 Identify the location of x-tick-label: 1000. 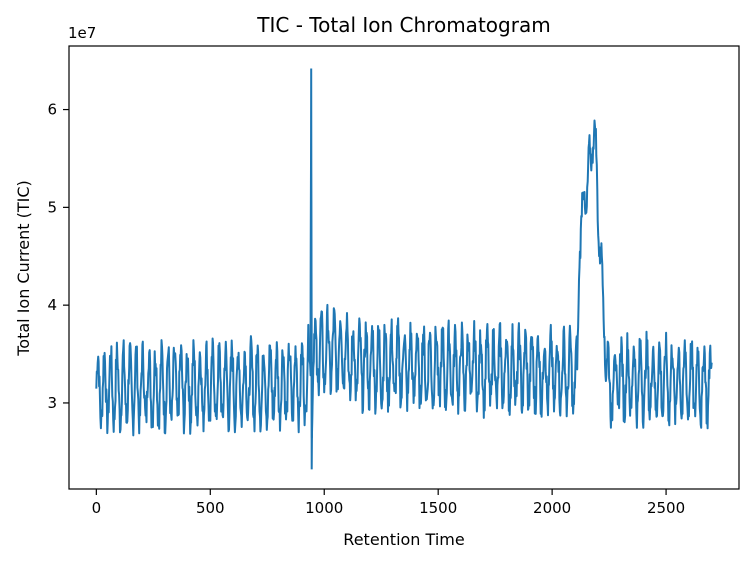
(324, 508).